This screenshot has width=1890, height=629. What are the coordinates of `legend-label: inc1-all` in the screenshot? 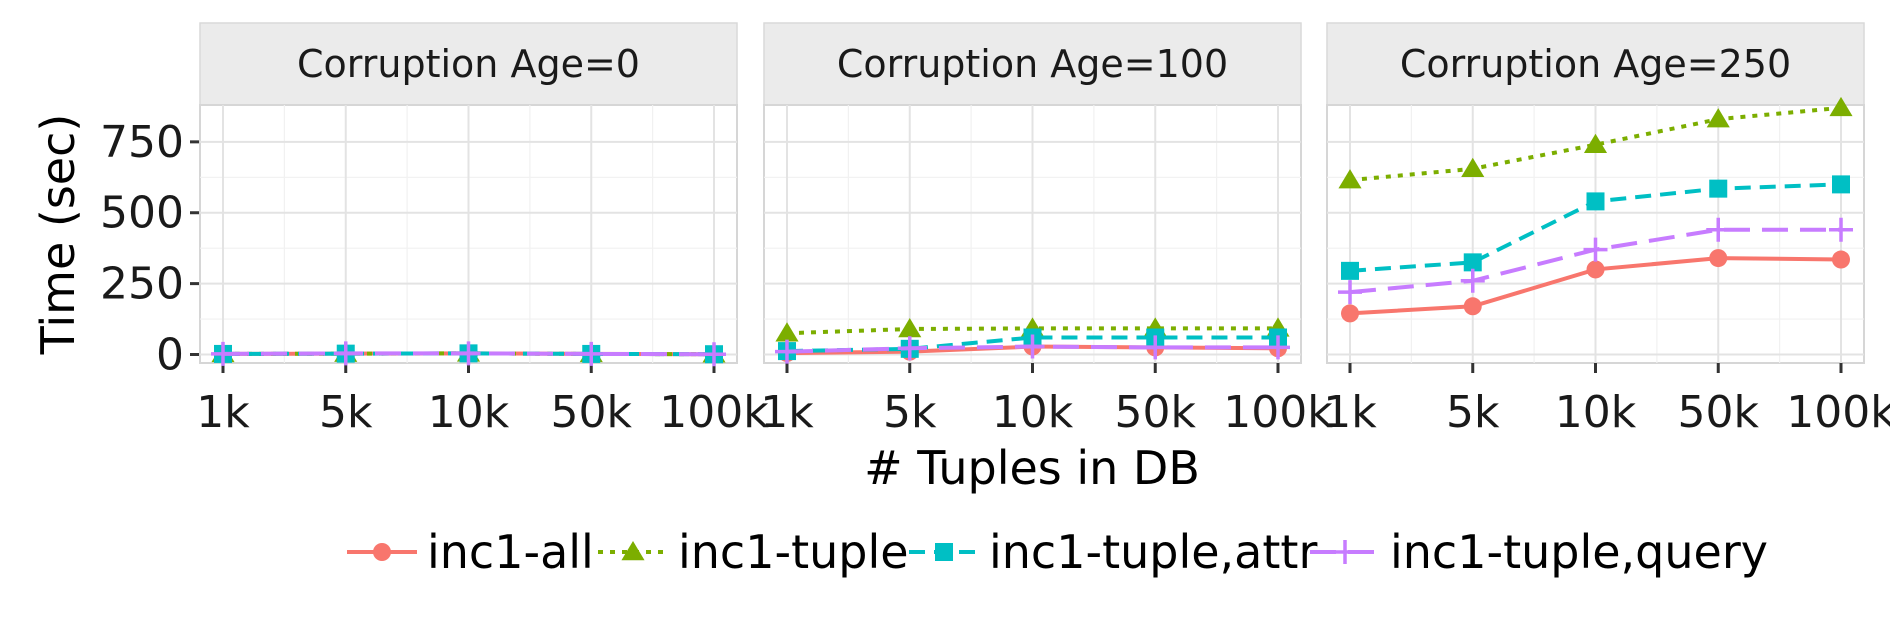 It's located at (510, 552).